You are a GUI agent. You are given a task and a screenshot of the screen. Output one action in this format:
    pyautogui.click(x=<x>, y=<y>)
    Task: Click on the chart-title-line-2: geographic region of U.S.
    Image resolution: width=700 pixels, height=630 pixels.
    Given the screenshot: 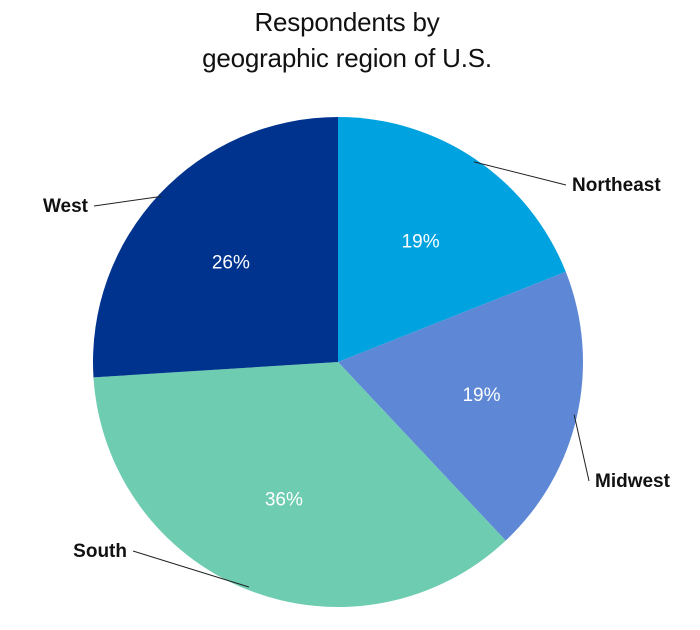 What is the action you would take?
    pyautogui.click(x=347, y=58)
    